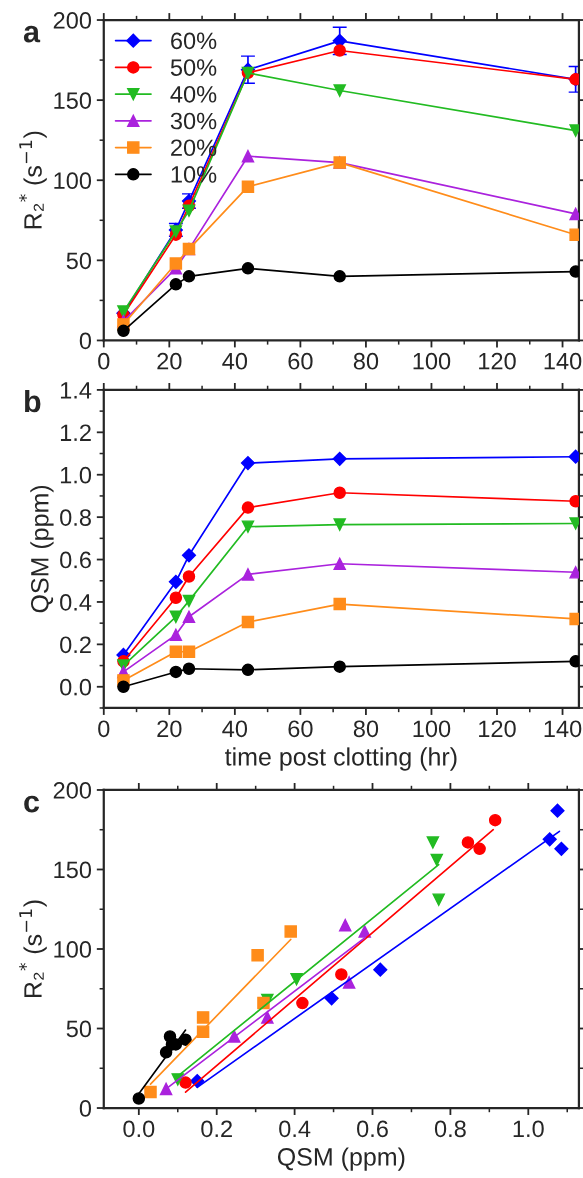 This screenshot has height=1178, width=583. What do you see at coordinates (33, 401) in the screenshot?
I see `chart-title: b` at bounding box center [33, 401].